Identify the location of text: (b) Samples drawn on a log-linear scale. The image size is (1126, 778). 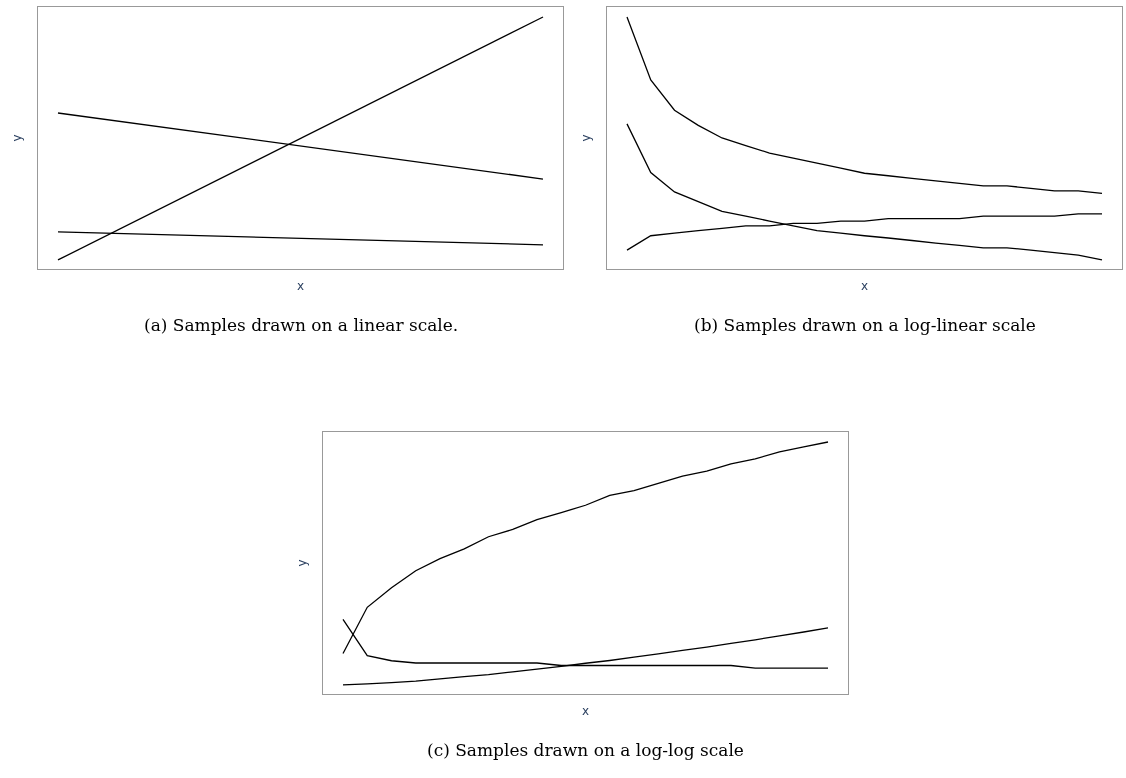
(865, 325).